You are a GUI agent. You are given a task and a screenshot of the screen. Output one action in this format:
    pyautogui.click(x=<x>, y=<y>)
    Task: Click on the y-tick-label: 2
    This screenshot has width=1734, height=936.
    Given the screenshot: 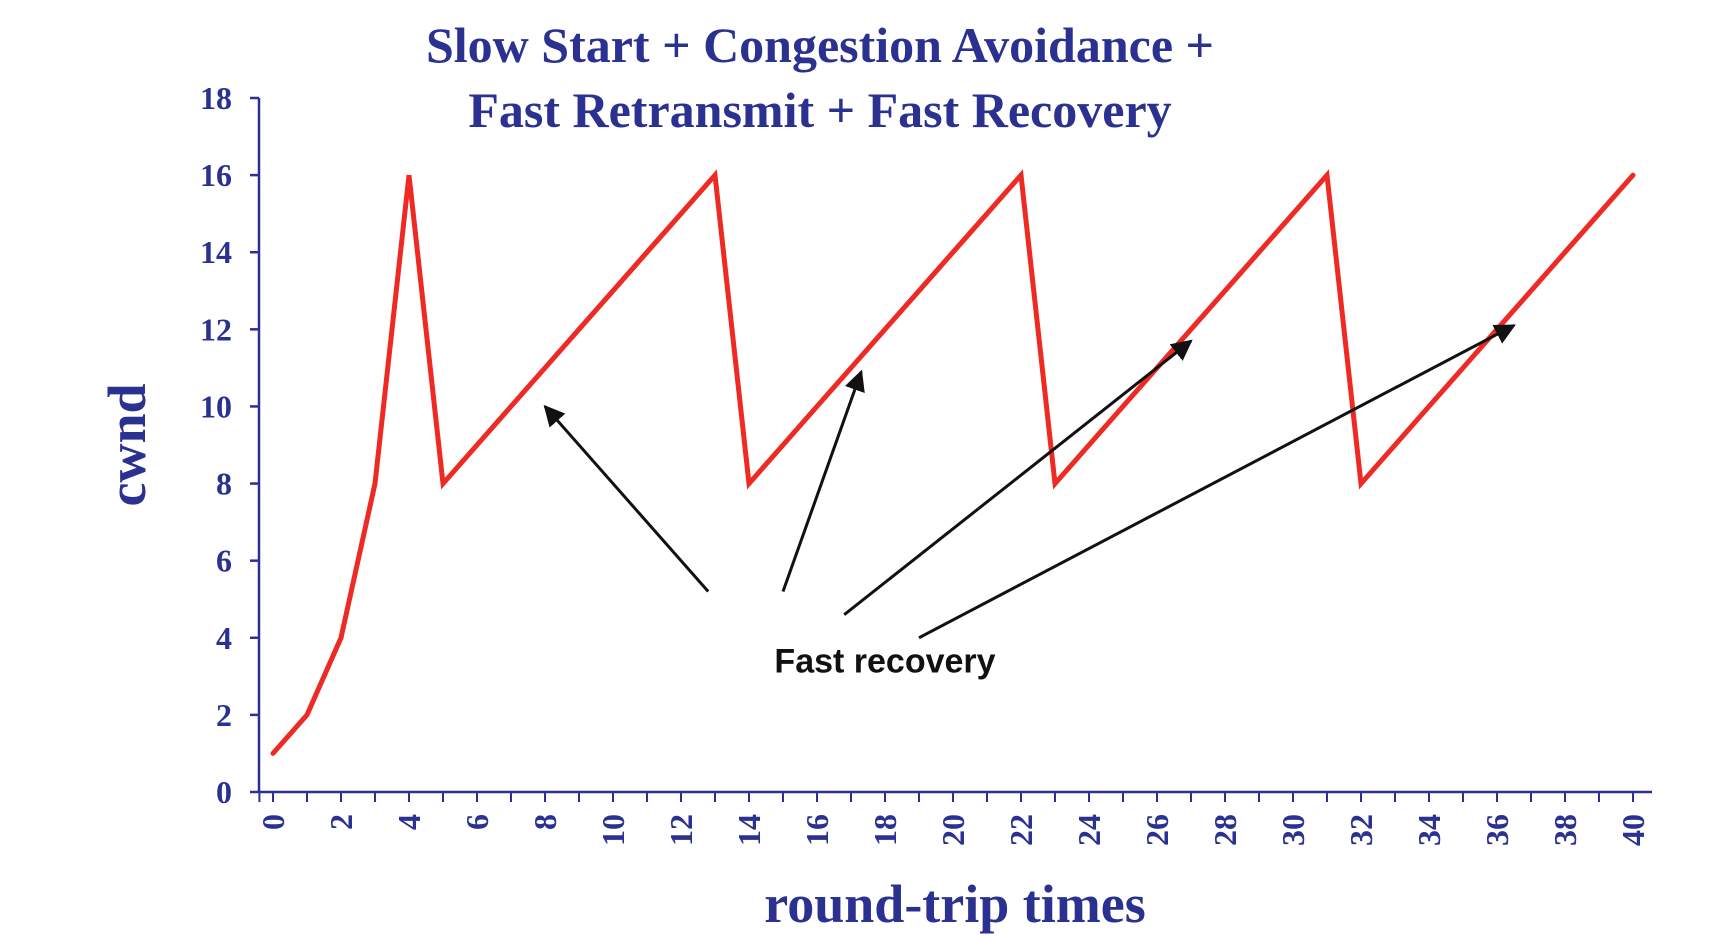 What is the action you would take?
    pyautogui.click(x=224, y=715)
    